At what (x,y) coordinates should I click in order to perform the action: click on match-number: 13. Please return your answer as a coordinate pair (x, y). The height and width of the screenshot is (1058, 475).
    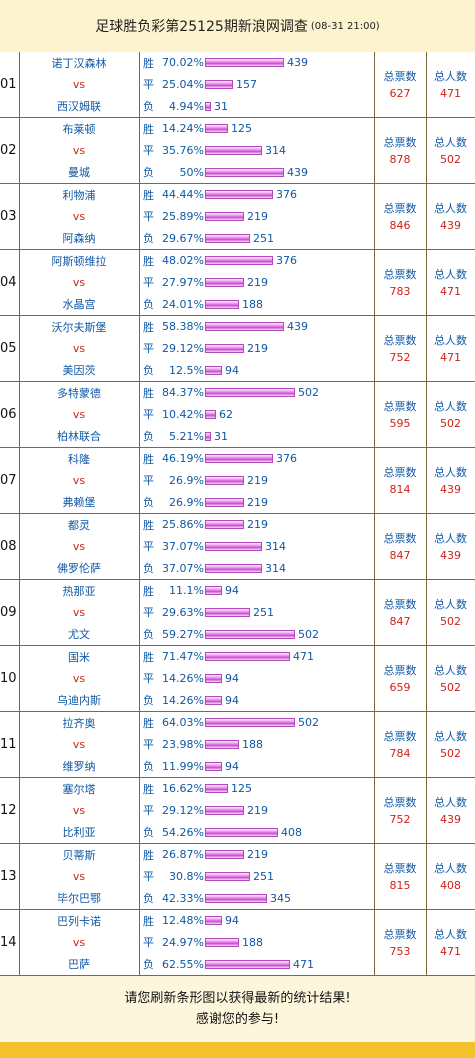
    Looking at the image, I should click on (10, 876).